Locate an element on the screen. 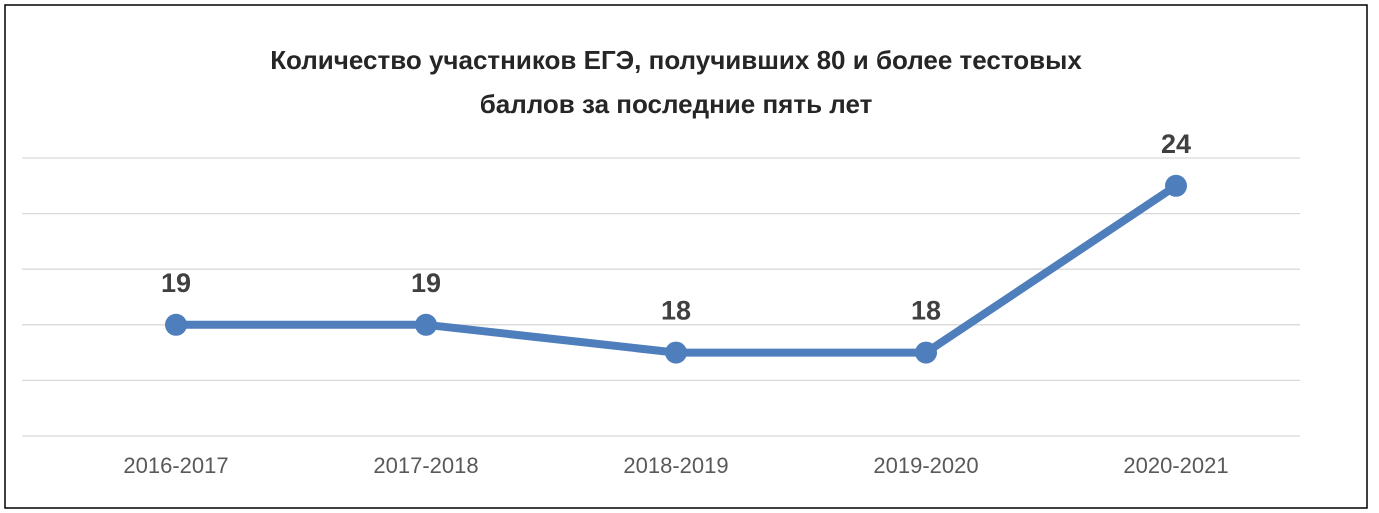  x-tick-label: 2019-2020 is located at coordinates (925, 465).